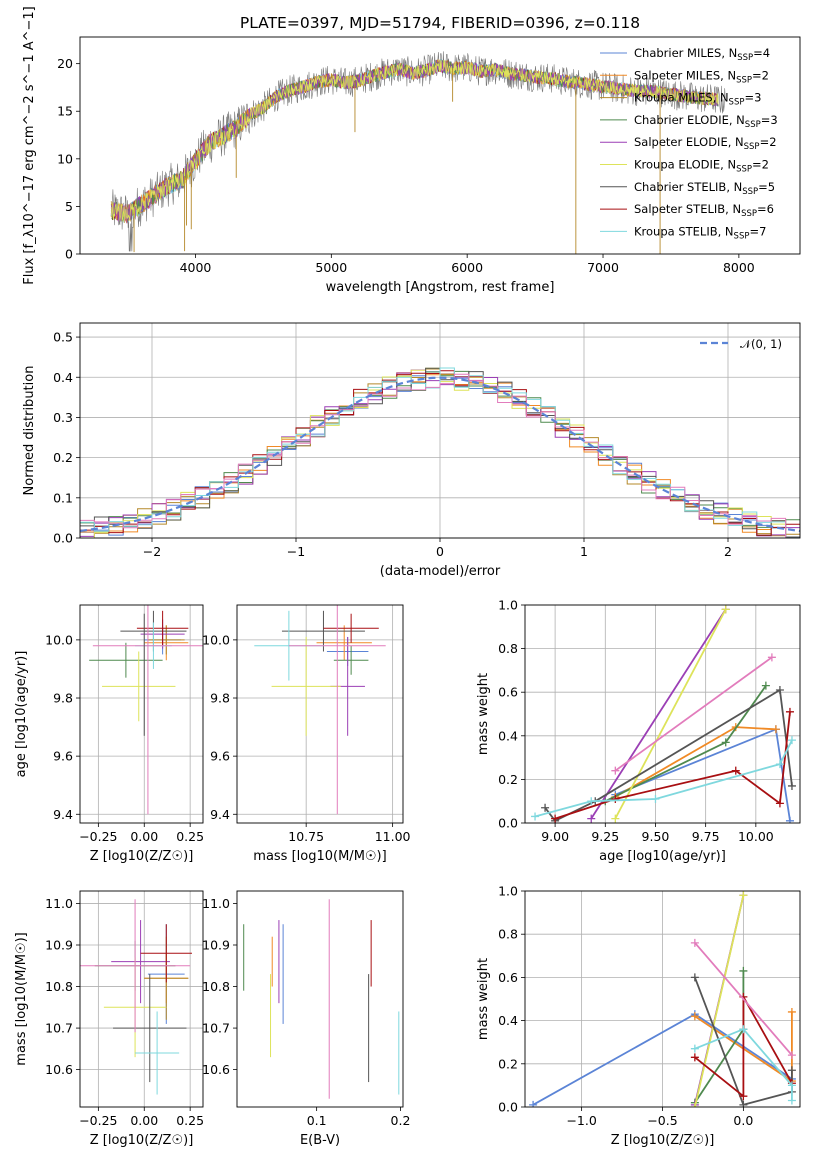  Describe the element at coordinates (440, 551) in the screenshot. I see `x-tick-label: 0` at that location.